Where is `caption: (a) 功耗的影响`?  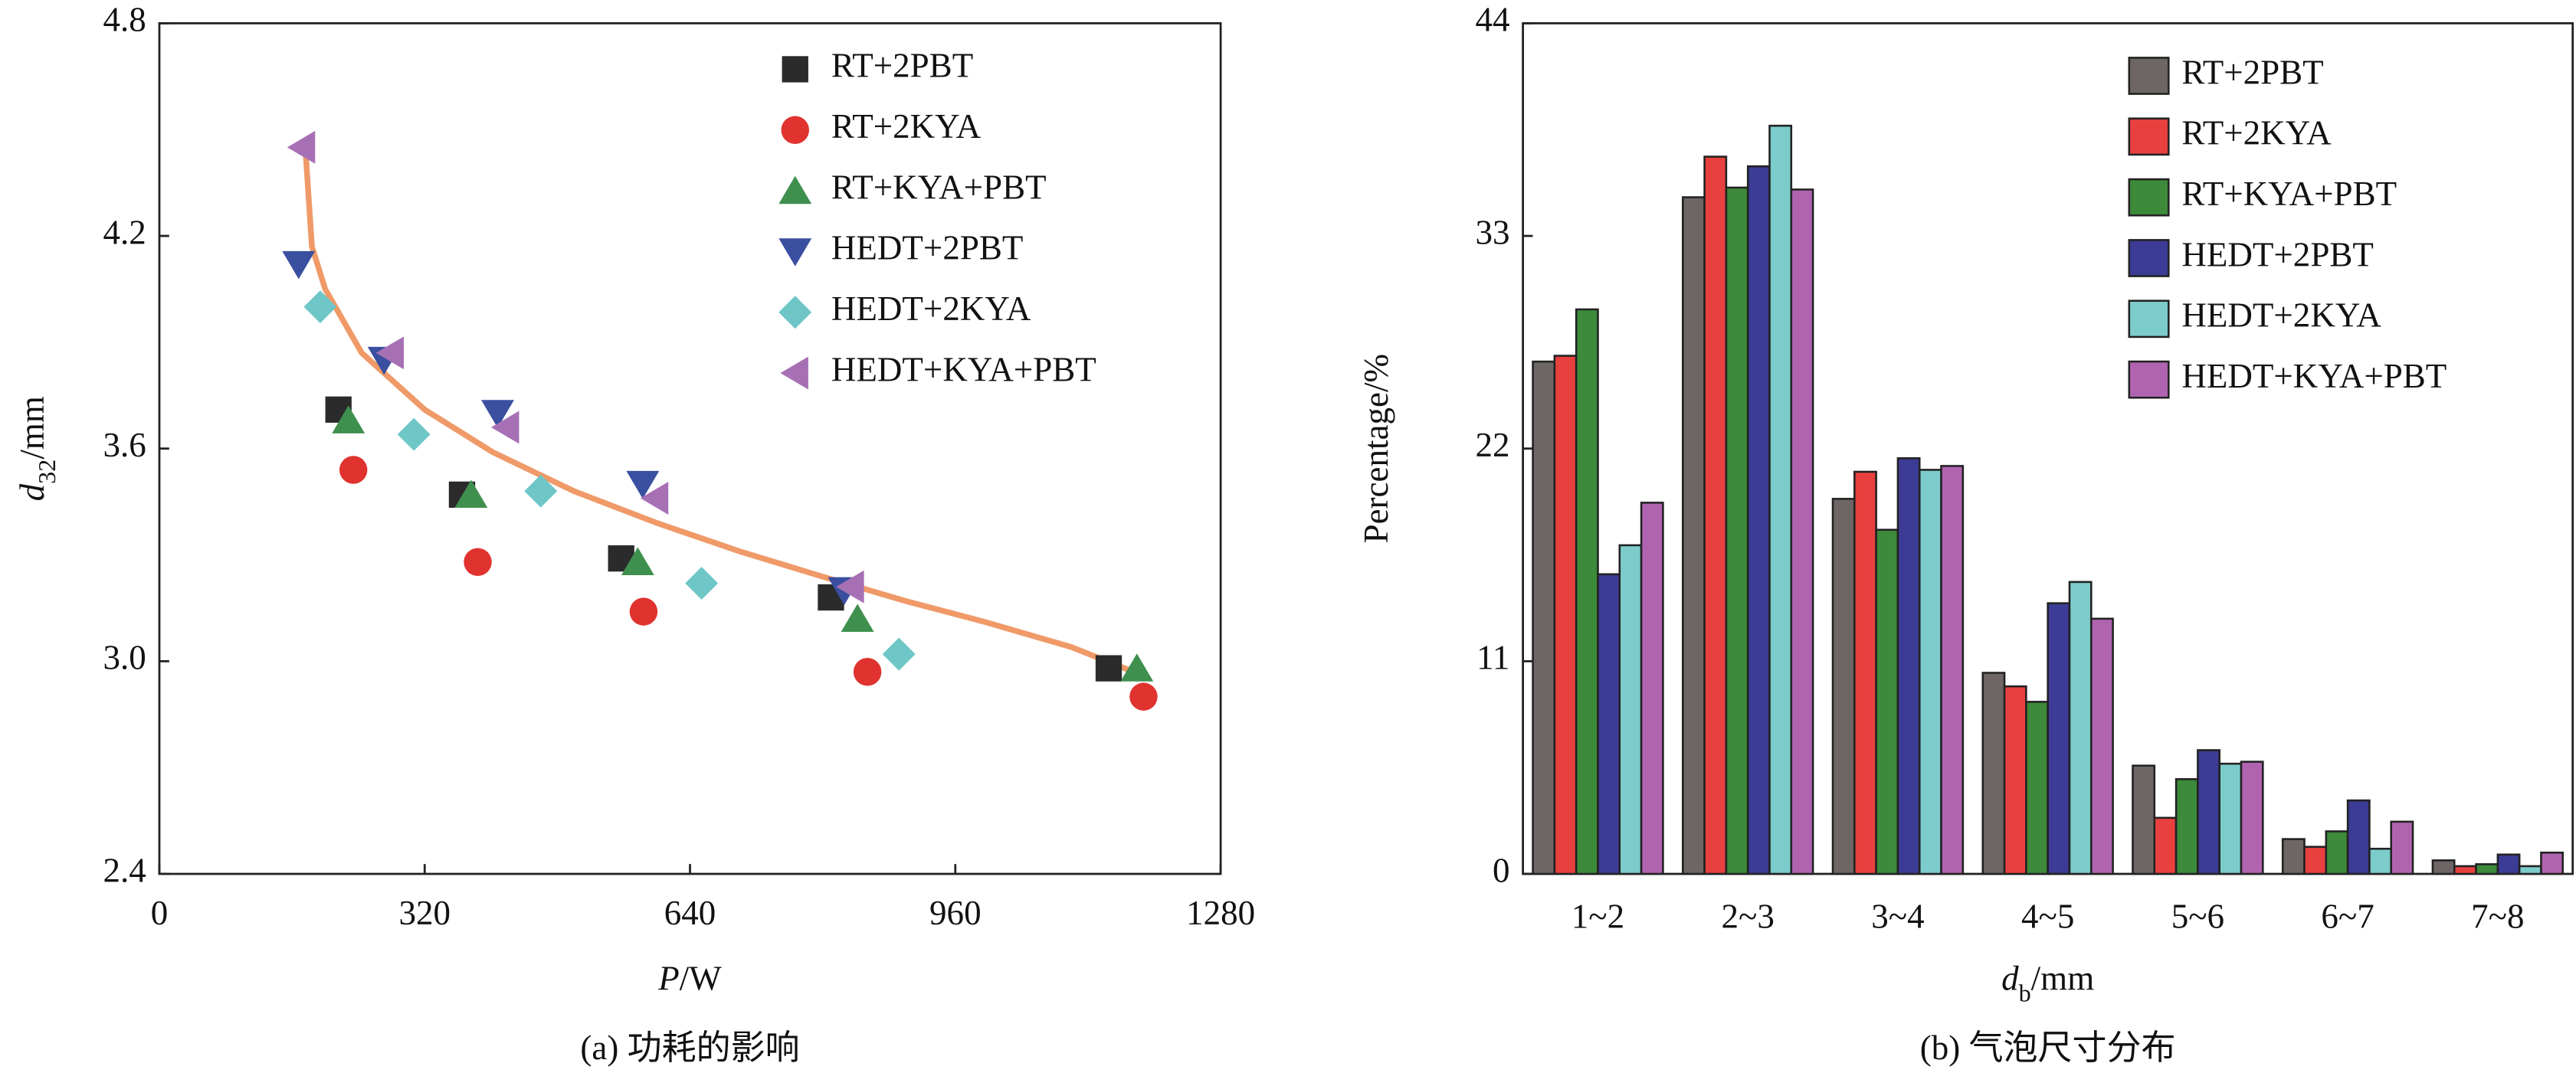
caption: (a) 功耗的影响 is located at coordinates (689, 1048).